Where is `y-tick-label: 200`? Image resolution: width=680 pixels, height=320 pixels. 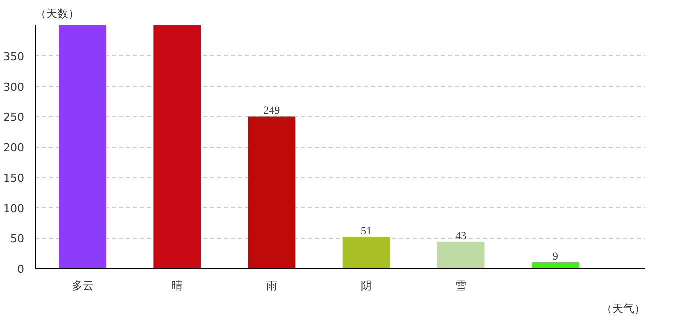
y-tick-label: 200 is located at coordinates (14, 148).